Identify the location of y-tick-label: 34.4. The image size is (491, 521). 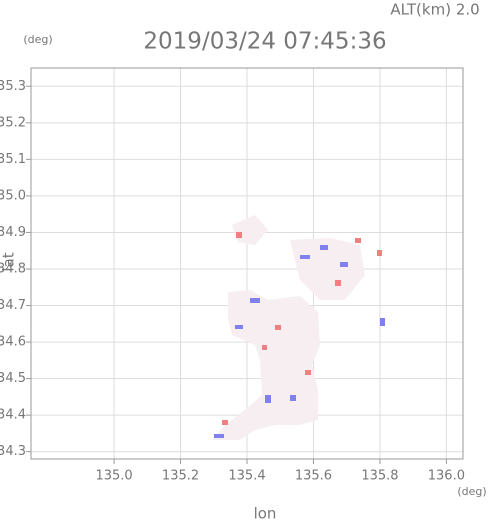
(13, 415).